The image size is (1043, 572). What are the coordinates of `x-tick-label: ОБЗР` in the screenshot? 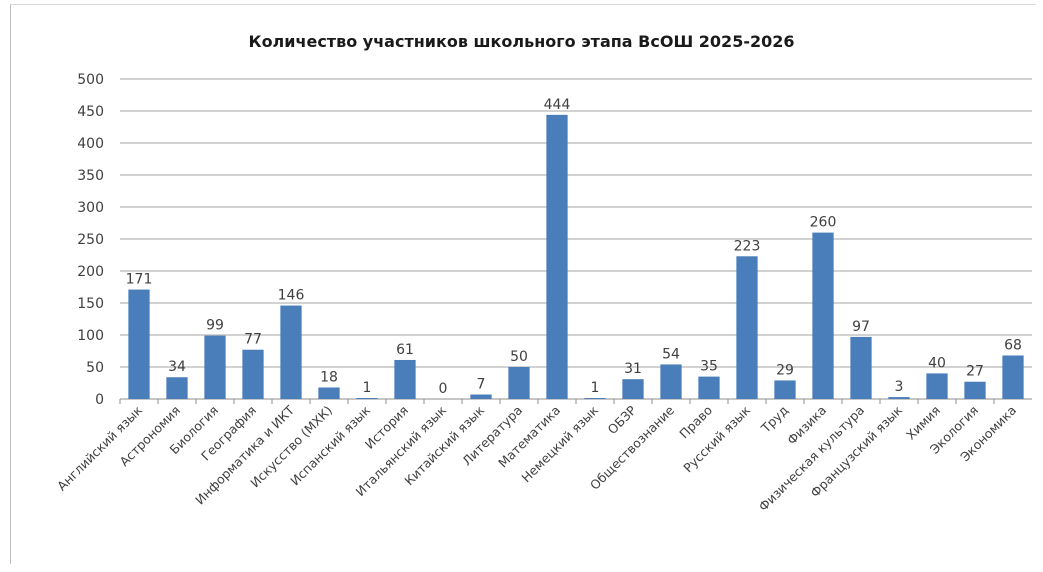 It's located at (621, 419).